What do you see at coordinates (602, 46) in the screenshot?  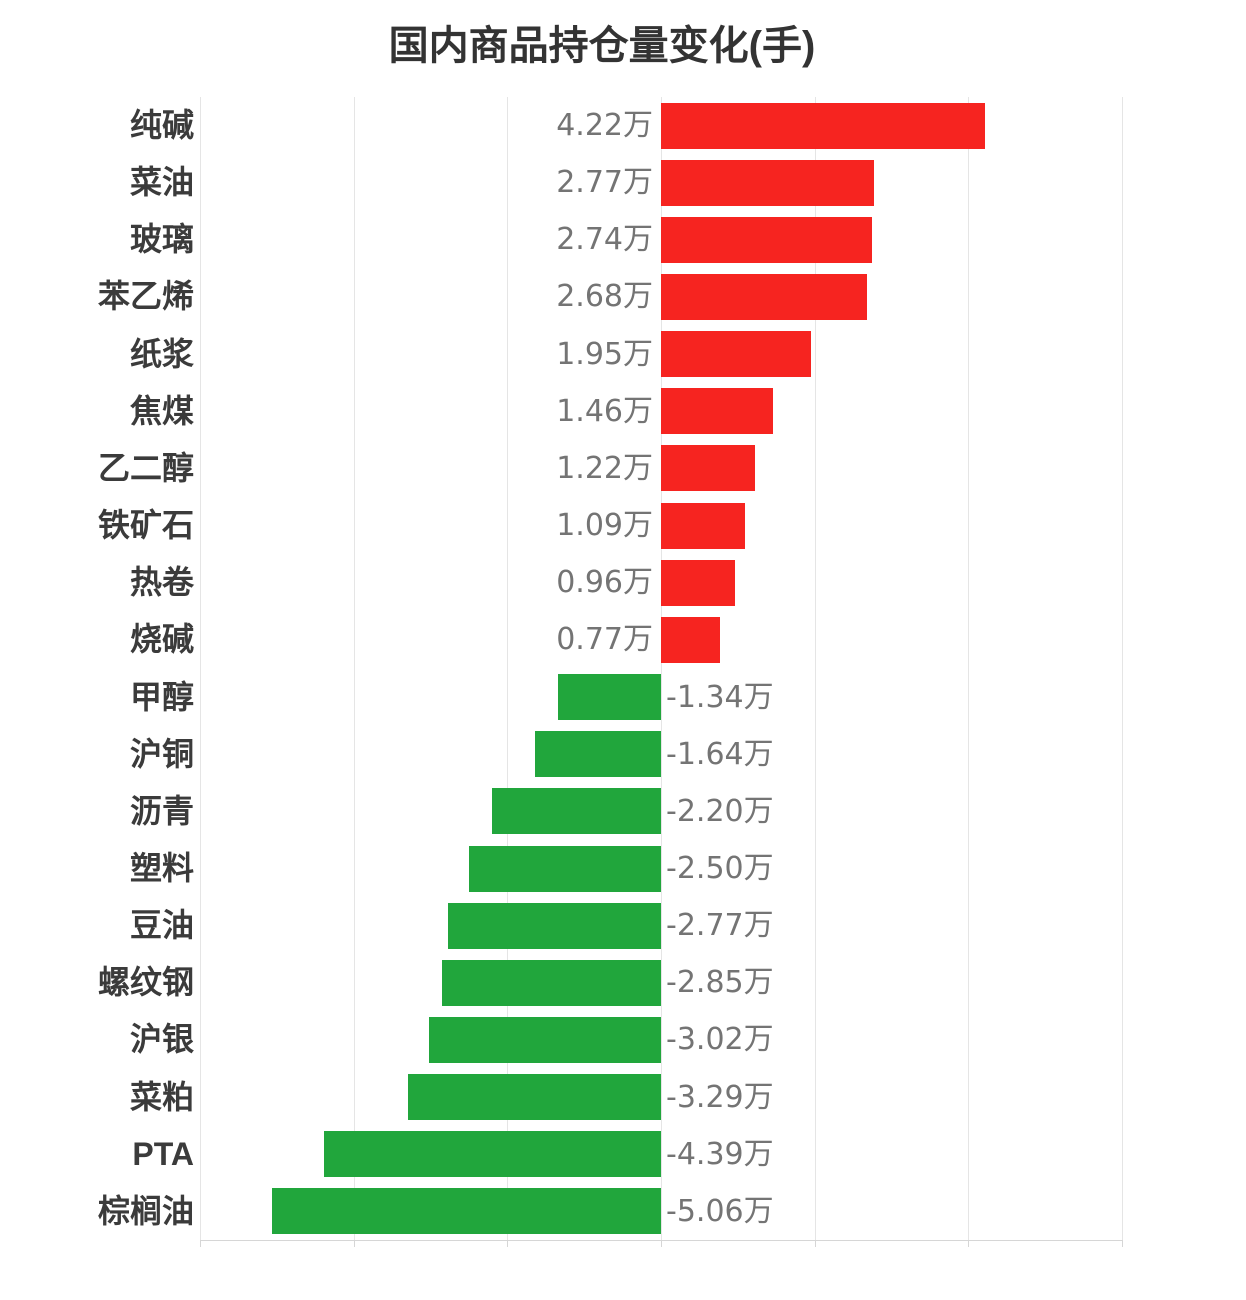 I see `chart-title: 国内商品持仓量变化(手)` at bounding box center [602, 46].